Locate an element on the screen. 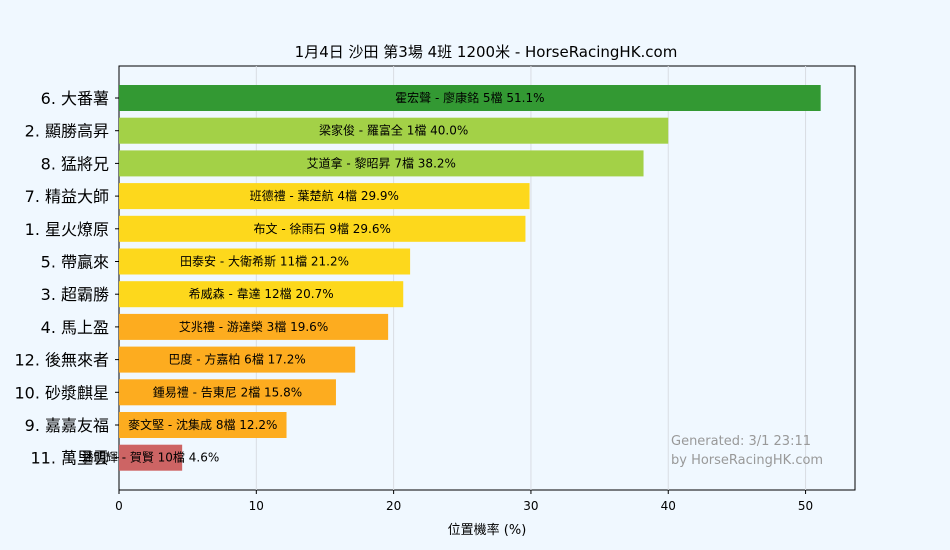 The image size is (950, 550). category-label: 11. 萬里雲 is located at coordinates (69, 458).